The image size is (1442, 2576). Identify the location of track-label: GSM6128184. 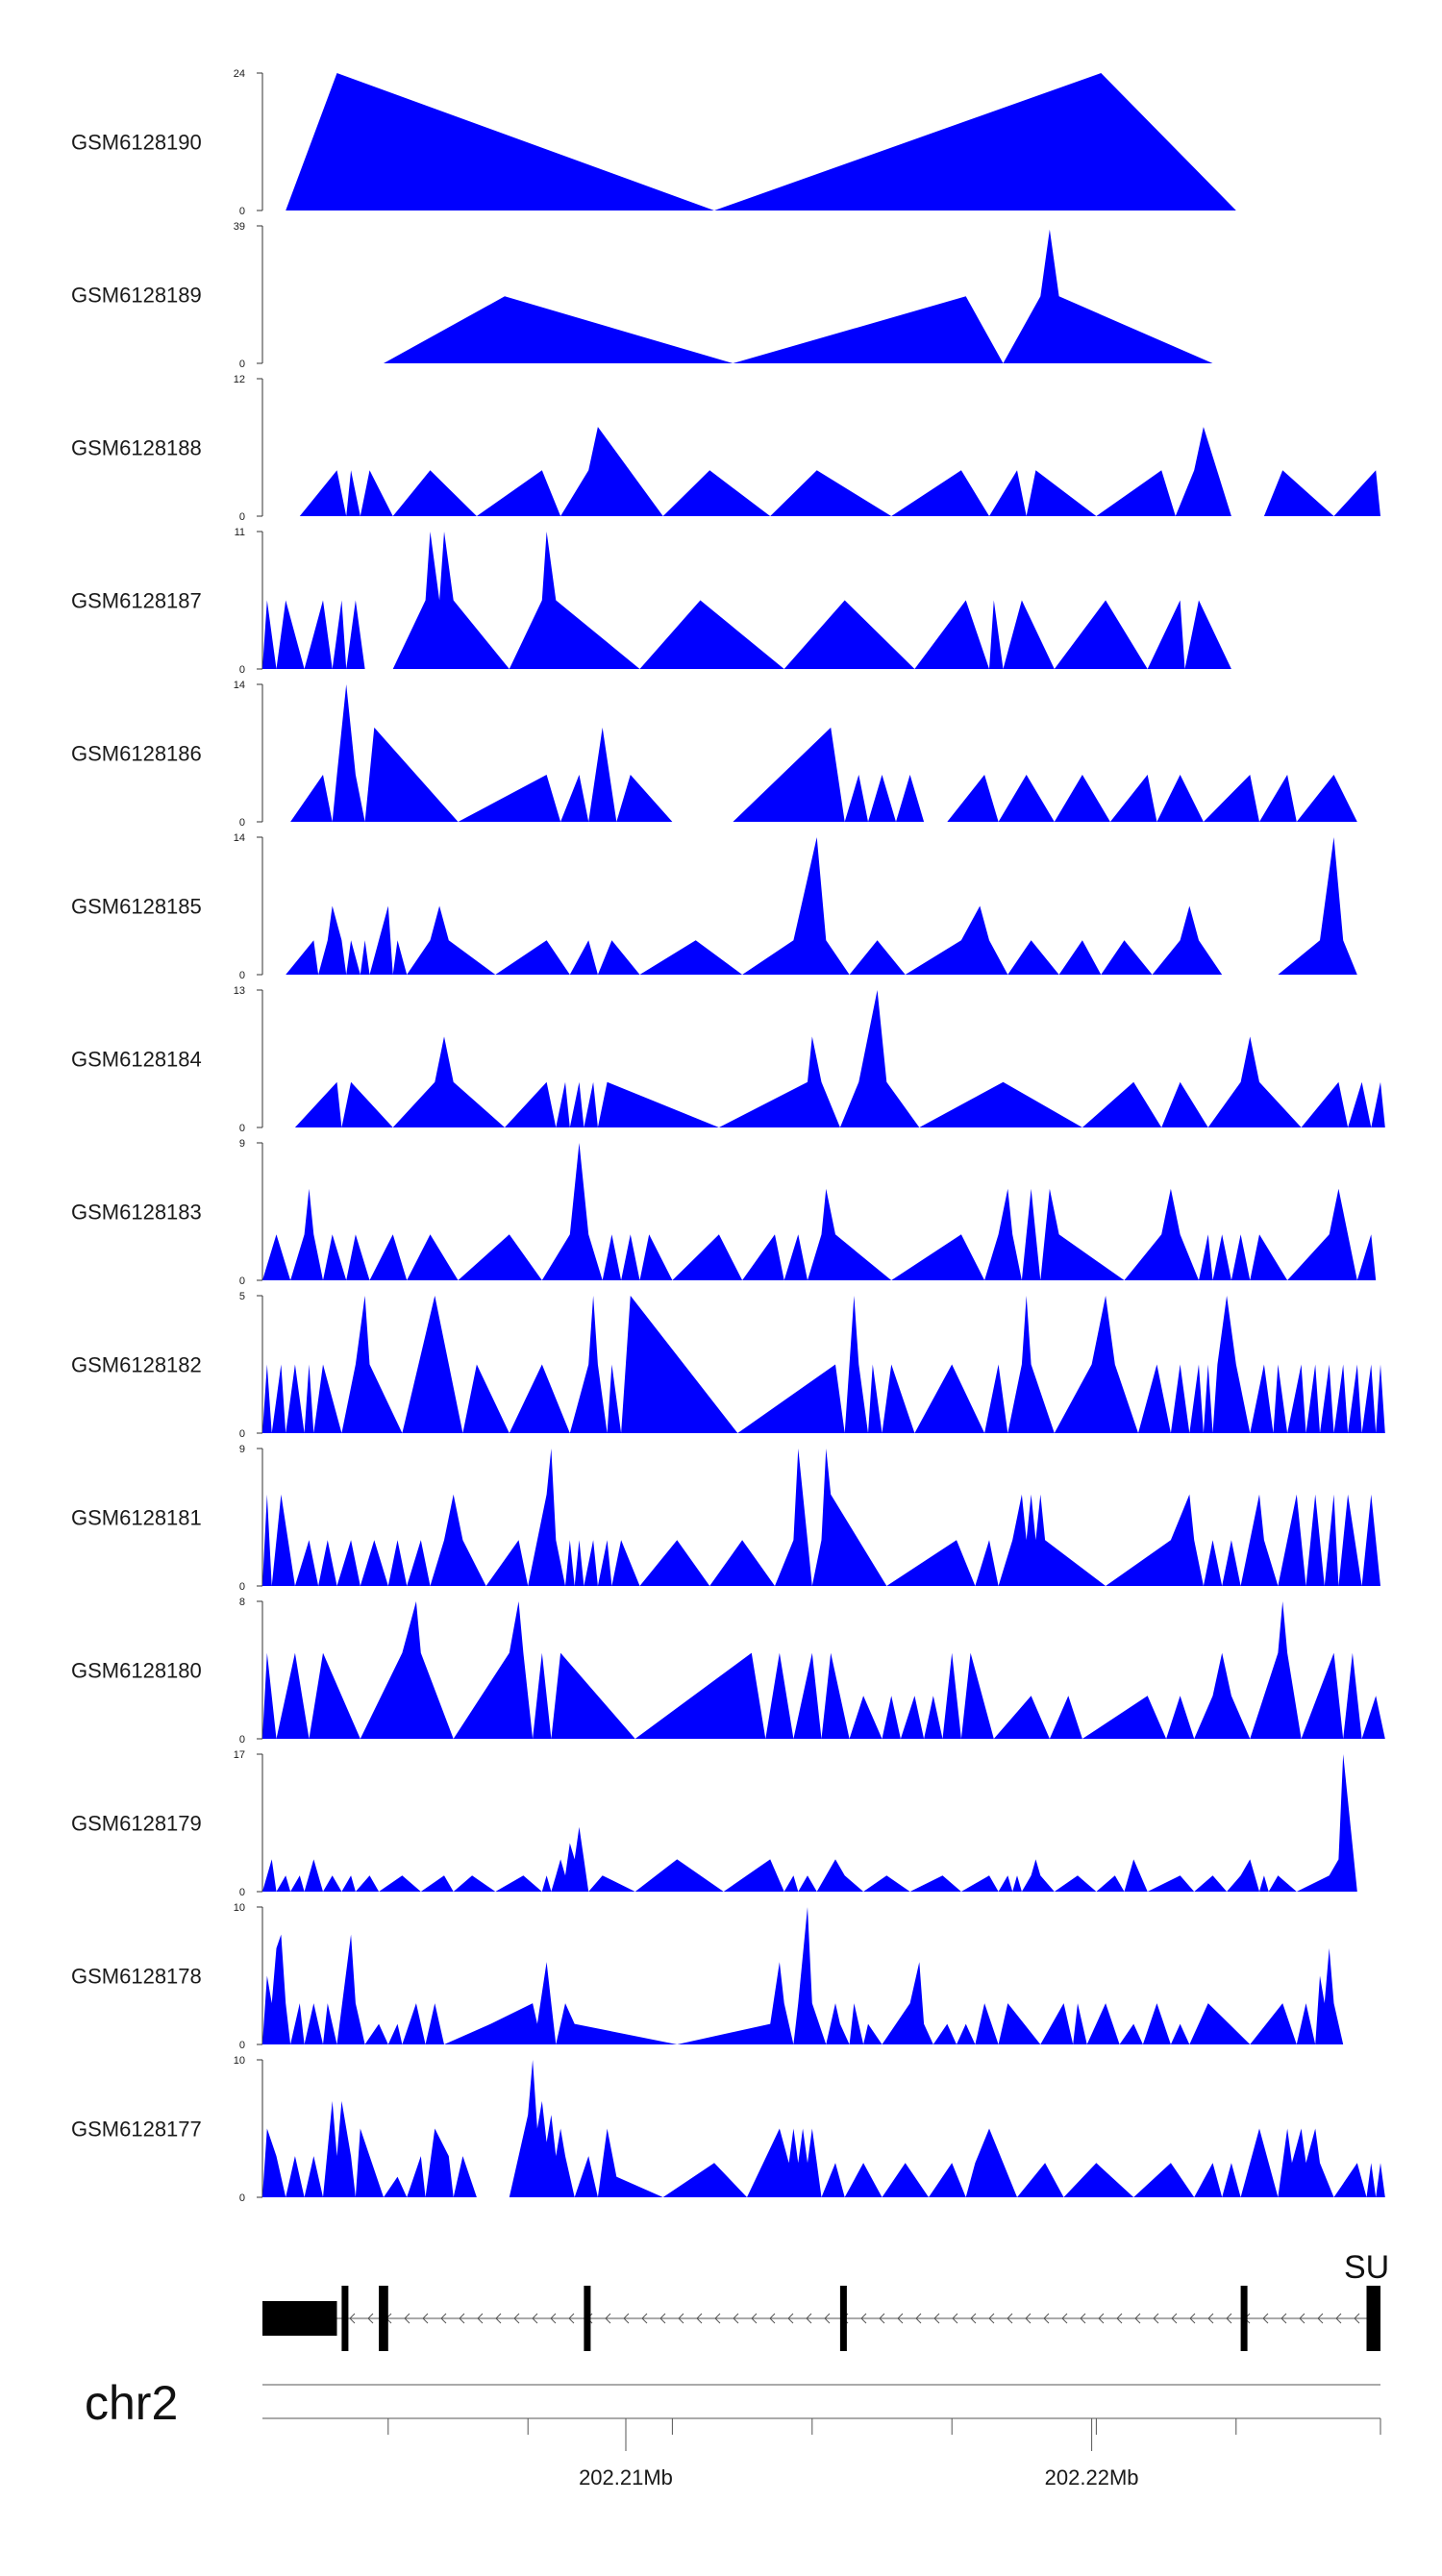
(136, 1060).